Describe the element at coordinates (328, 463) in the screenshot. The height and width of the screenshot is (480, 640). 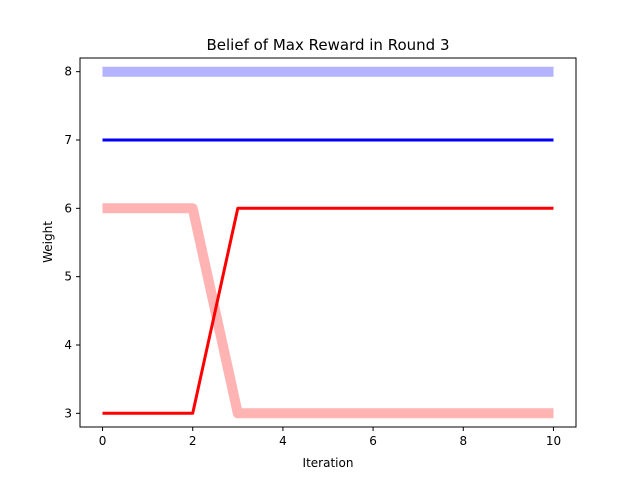
I see `x-axis-label: Iteration` at that location.